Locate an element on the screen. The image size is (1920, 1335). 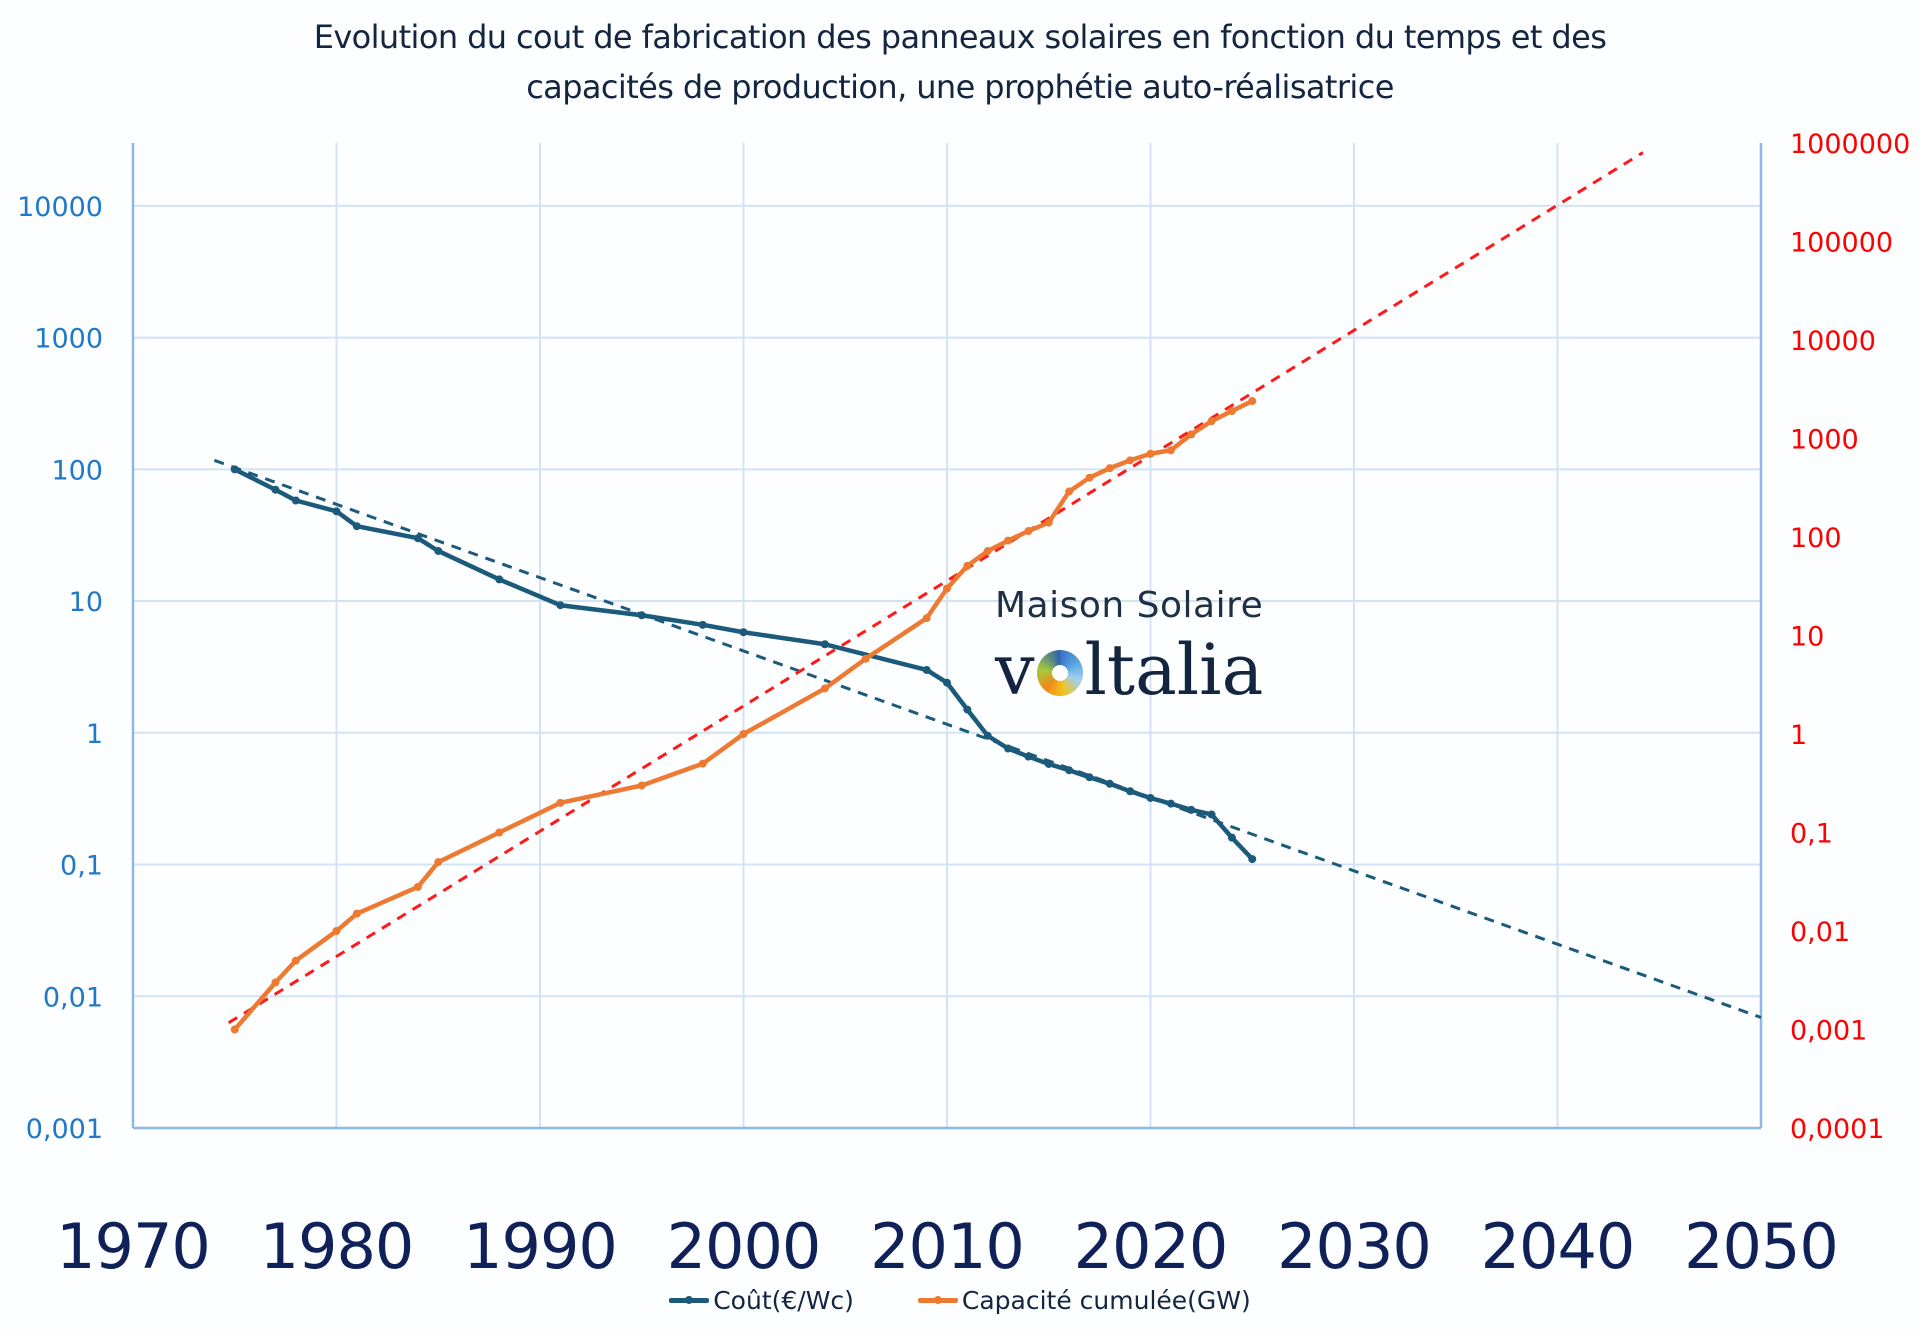
y-right-tick-label: 100 is located at coordinates (1816, 538).